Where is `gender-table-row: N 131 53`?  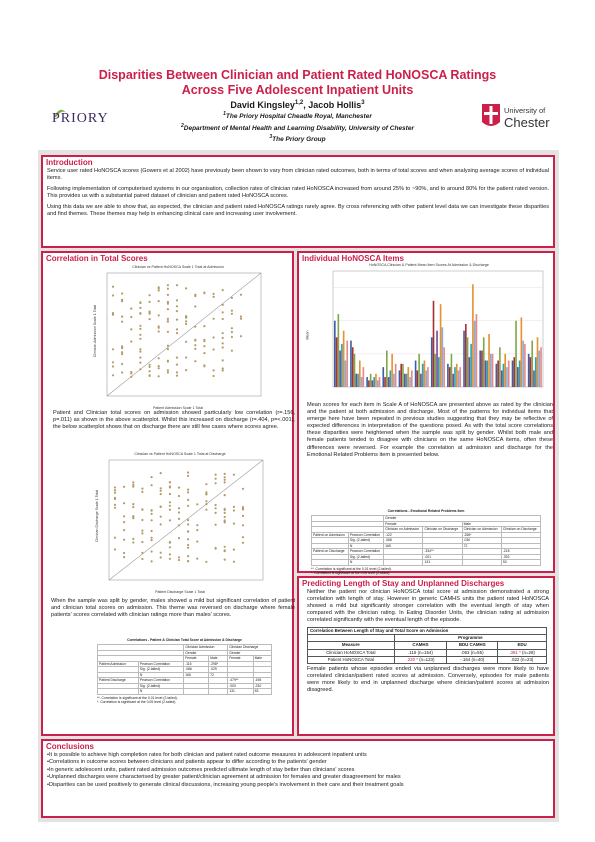 gender-table-row: N 131 53 is located at coordinates (185, 691).